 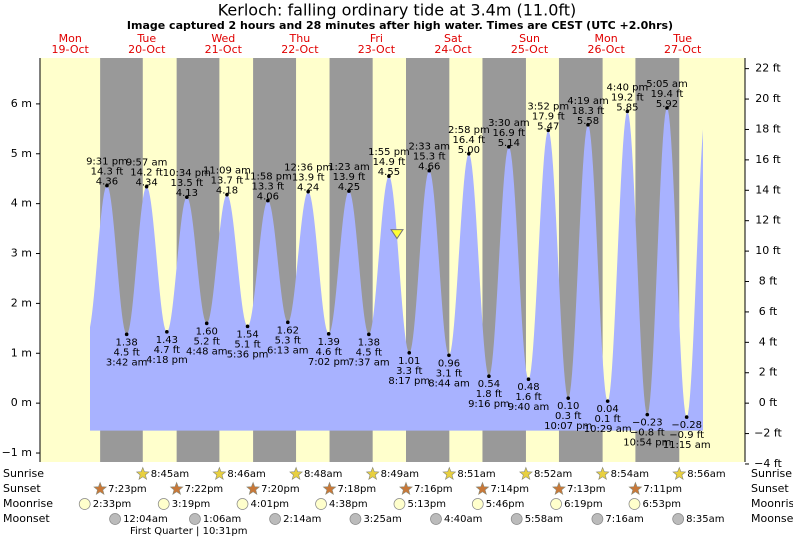 I want to click on y2-tick-label: 12 ft, so click(x=768, y=220).